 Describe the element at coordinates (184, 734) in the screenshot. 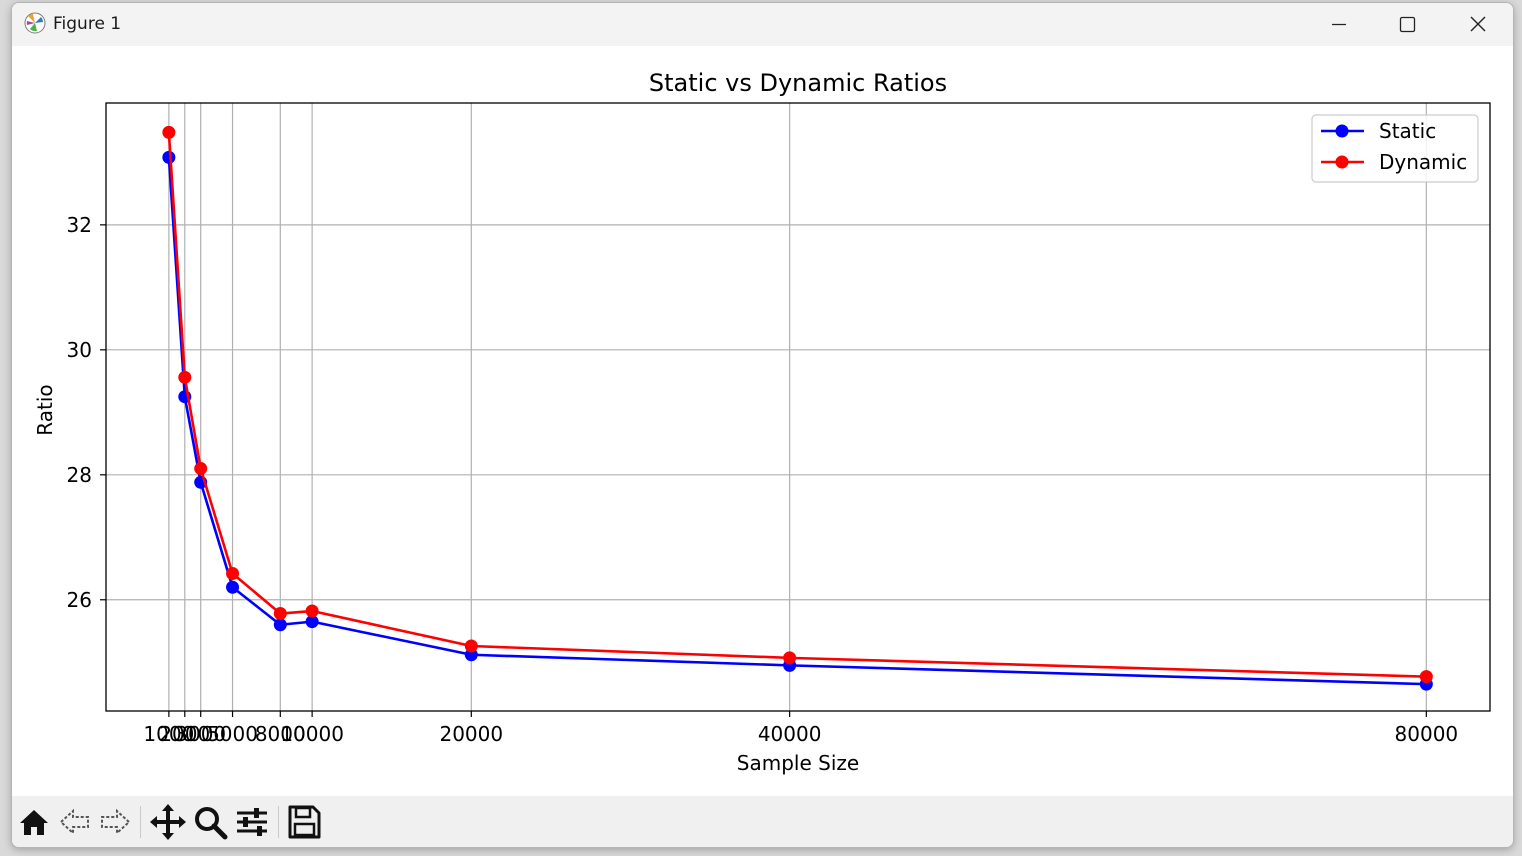

I see `x-tick-label: 2000` at that location.